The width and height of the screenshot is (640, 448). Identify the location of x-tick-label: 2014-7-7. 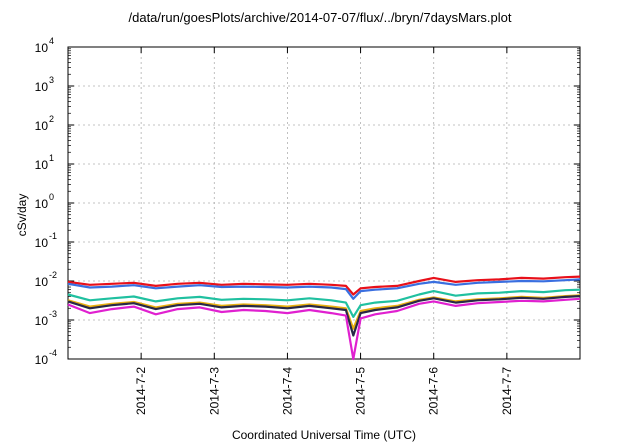
(507, 391).